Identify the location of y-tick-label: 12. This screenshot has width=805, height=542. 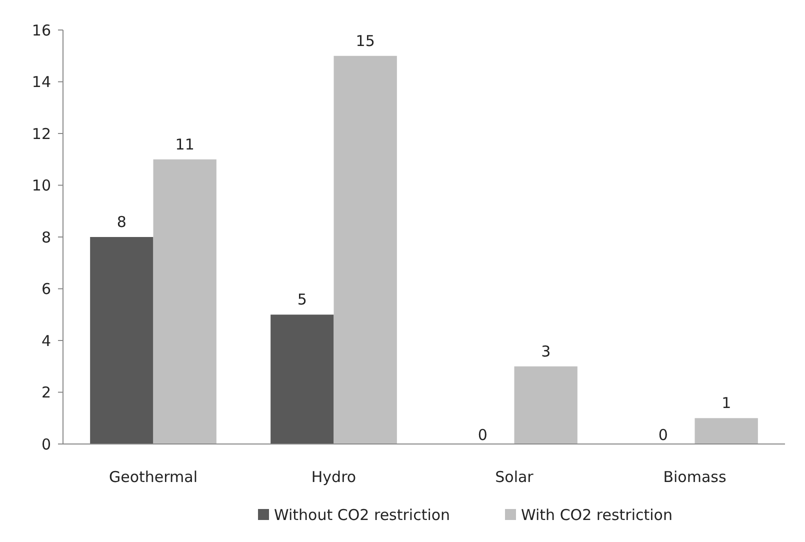
(41, 133).